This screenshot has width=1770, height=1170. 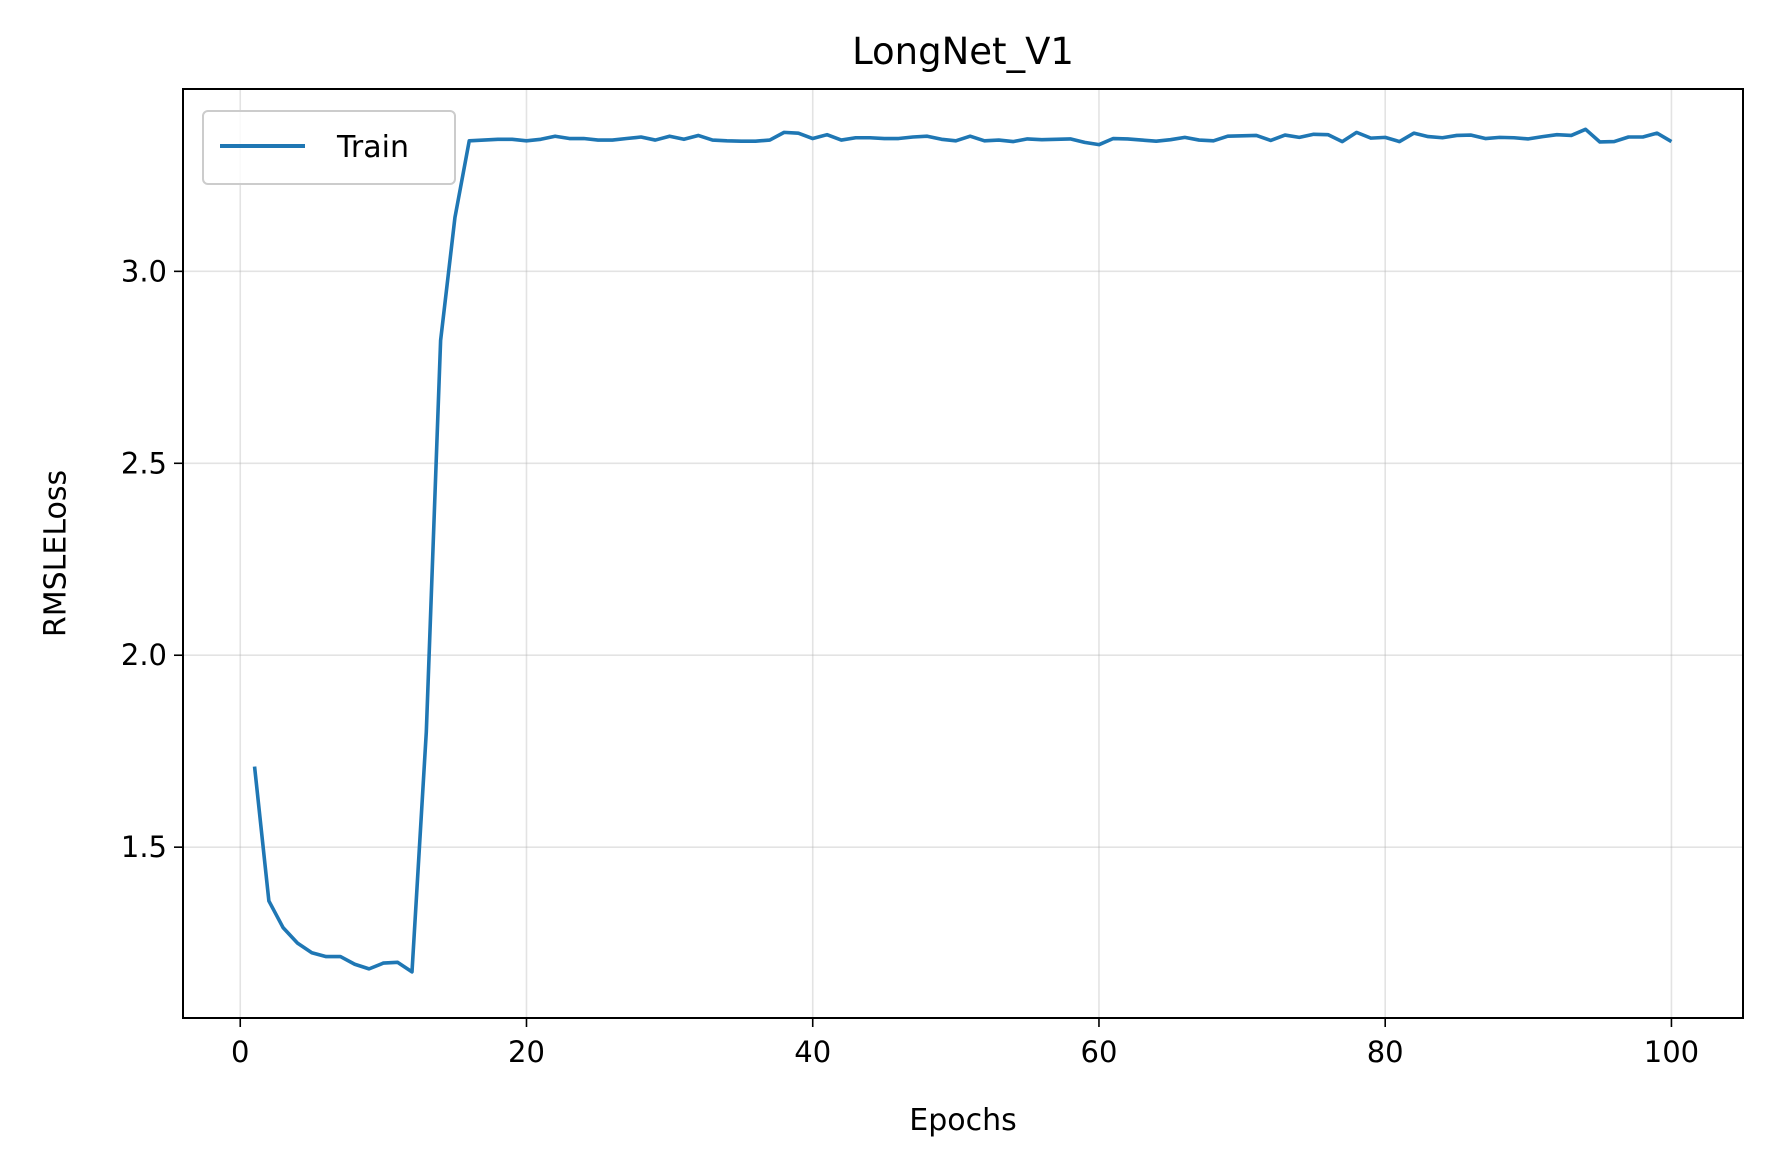 I want to click on y-tick-label: 2.0, so click(x=144, y=655).